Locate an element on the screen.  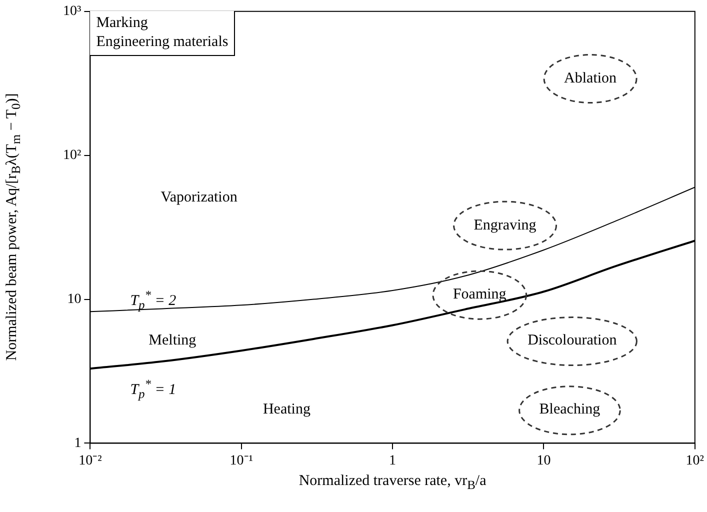
annotation: Marking is located at coordinates (122, 24).